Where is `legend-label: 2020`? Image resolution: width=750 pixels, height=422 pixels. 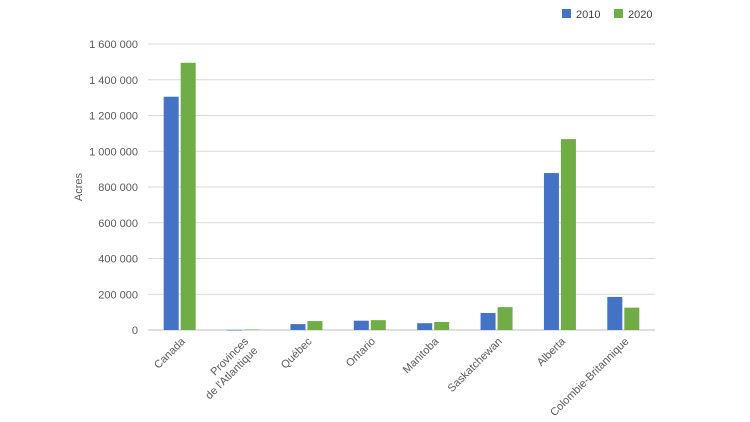
legend-label: 2020 is located at coordinates (640, 15).